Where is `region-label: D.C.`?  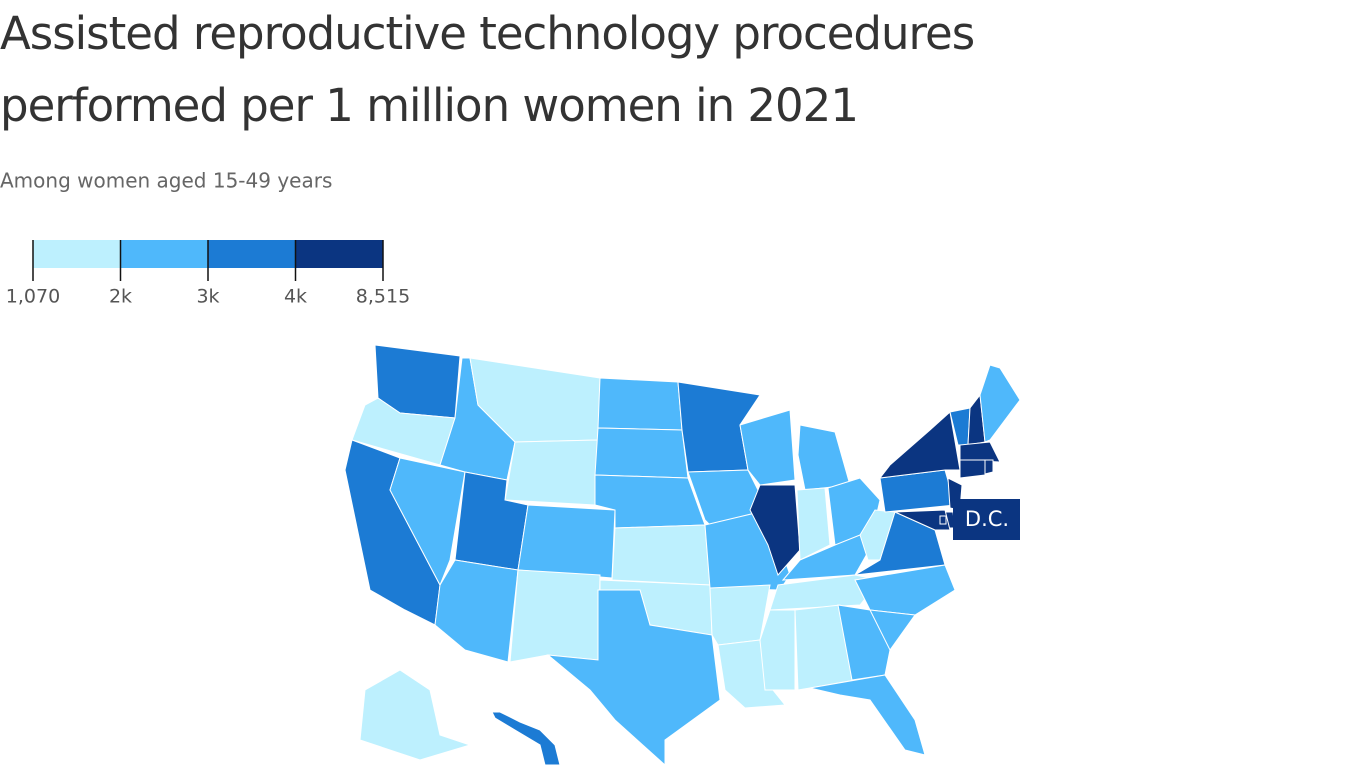 region-label: D.C. is located at coordinates (987, 519).